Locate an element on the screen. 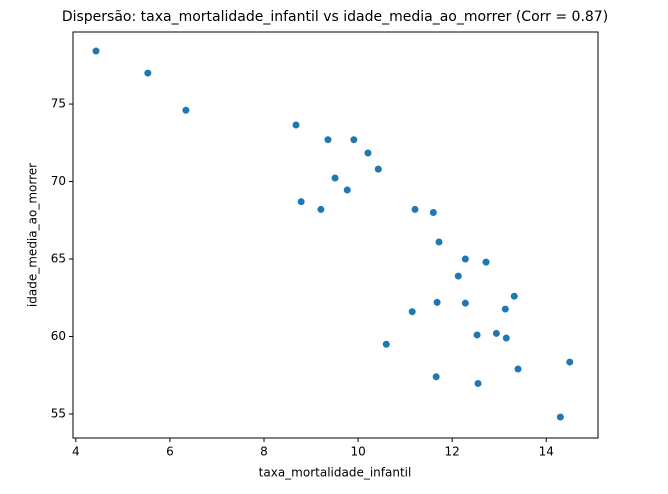 Image resolution: width=668 pixels, height=494 pixels. y-axis-label: idade_media_ao_morrer is located at coordinates (33, 235).